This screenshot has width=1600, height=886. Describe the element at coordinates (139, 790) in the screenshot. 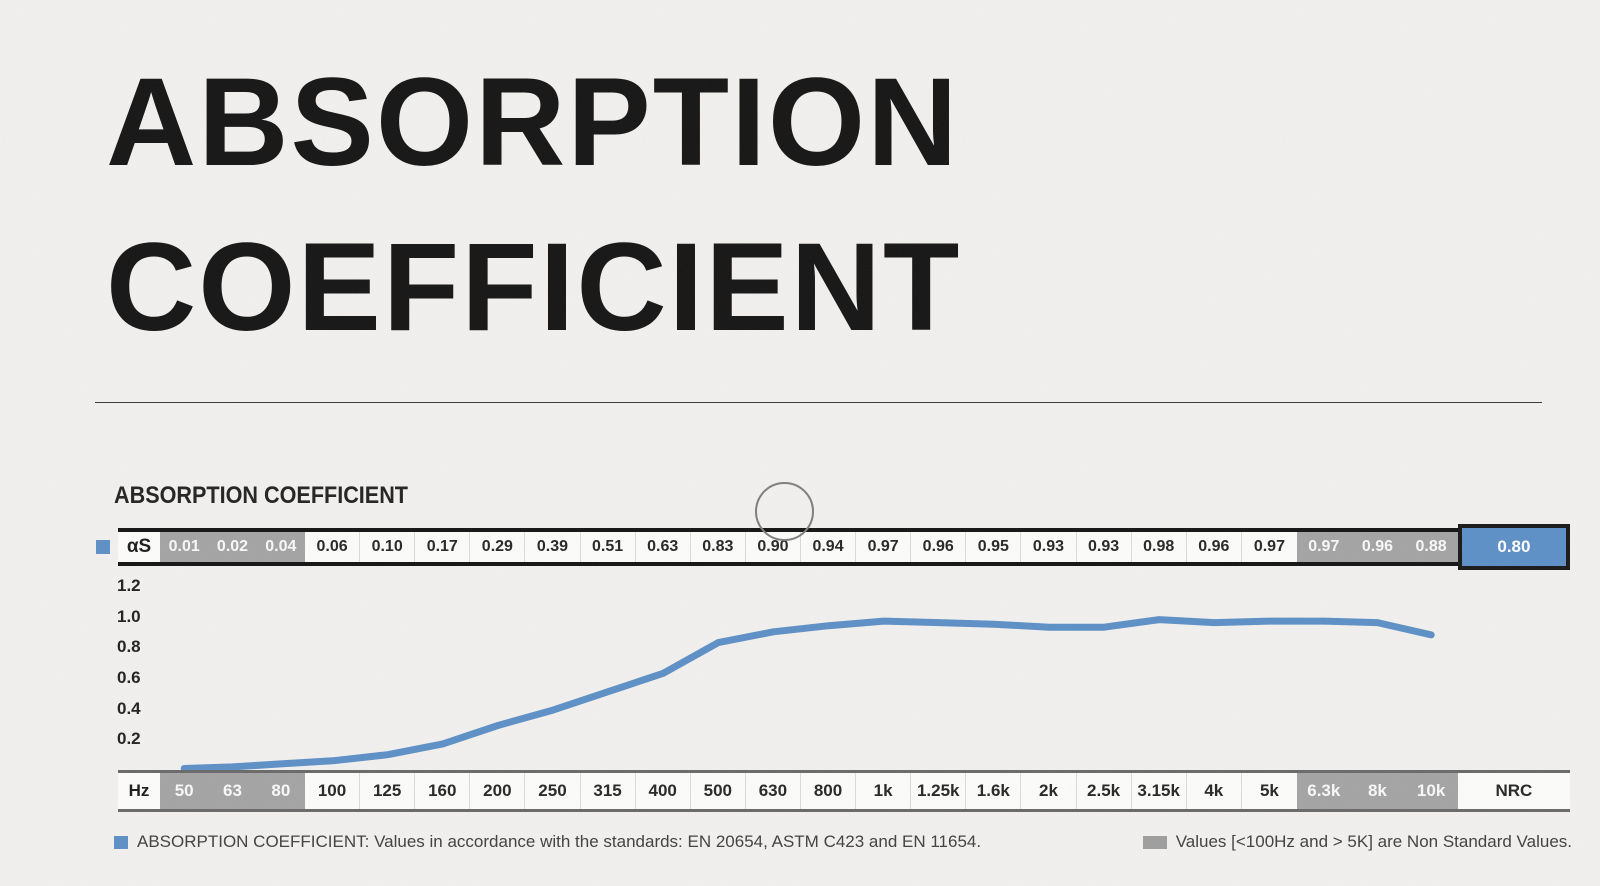

I see `frequency-unit-label: Hz` at that location.